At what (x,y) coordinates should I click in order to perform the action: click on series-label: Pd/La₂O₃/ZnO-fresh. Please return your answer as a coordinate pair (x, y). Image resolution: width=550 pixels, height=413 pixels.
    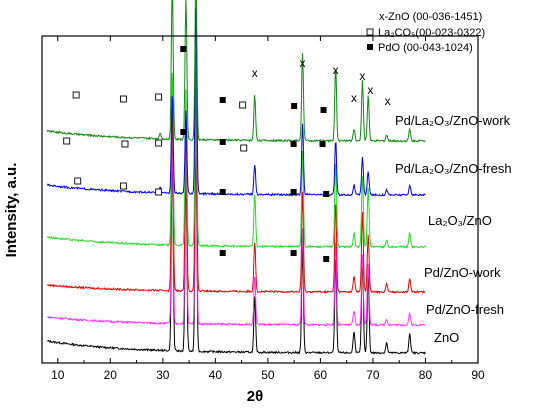
    Looking at the image, I should click on (453, 168).